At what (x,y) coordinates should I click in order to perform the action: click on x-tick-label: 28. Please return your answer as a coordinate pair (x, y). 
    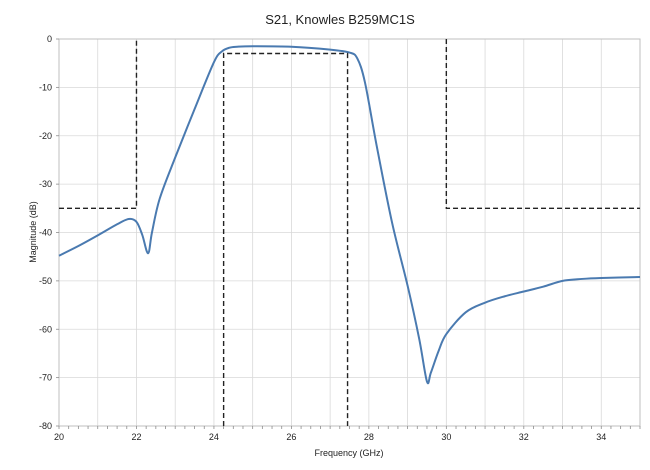
    Looking at the image, I should click on (369, 437).